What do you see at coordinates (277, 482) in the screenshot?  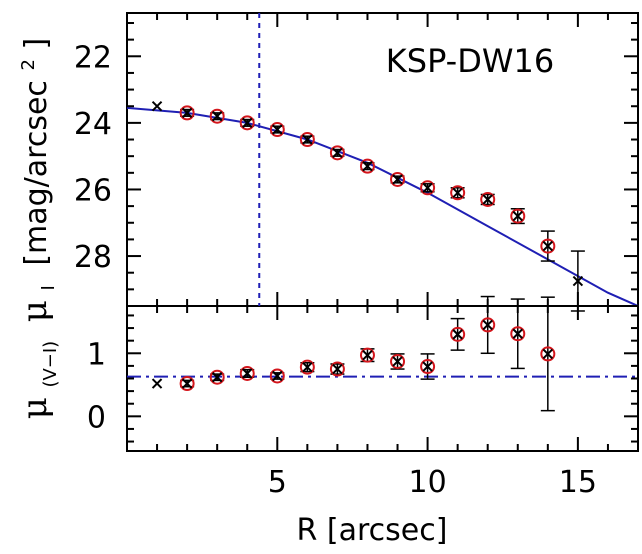 I see `x-tick-label: 5` at bounding box center [277, 482].